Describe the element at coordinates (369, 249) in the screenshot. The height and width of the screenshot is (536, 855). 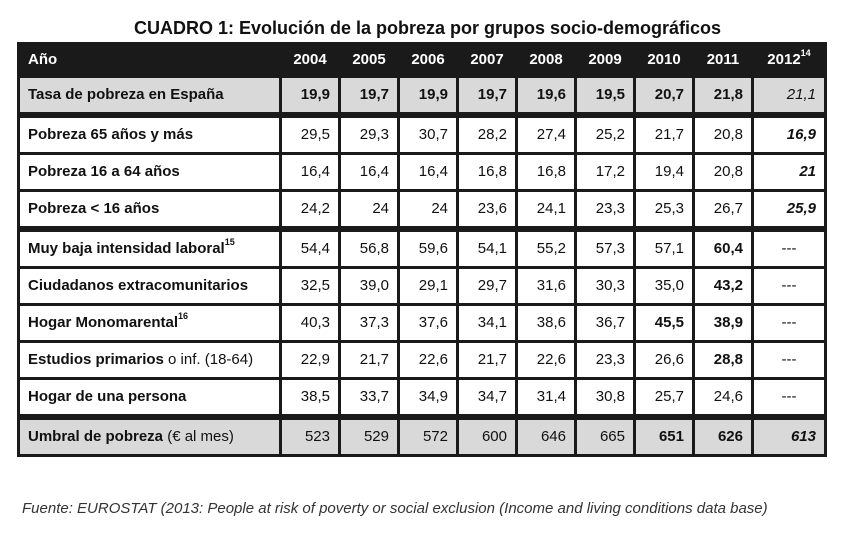
I see `cell: 56,8` at that location.